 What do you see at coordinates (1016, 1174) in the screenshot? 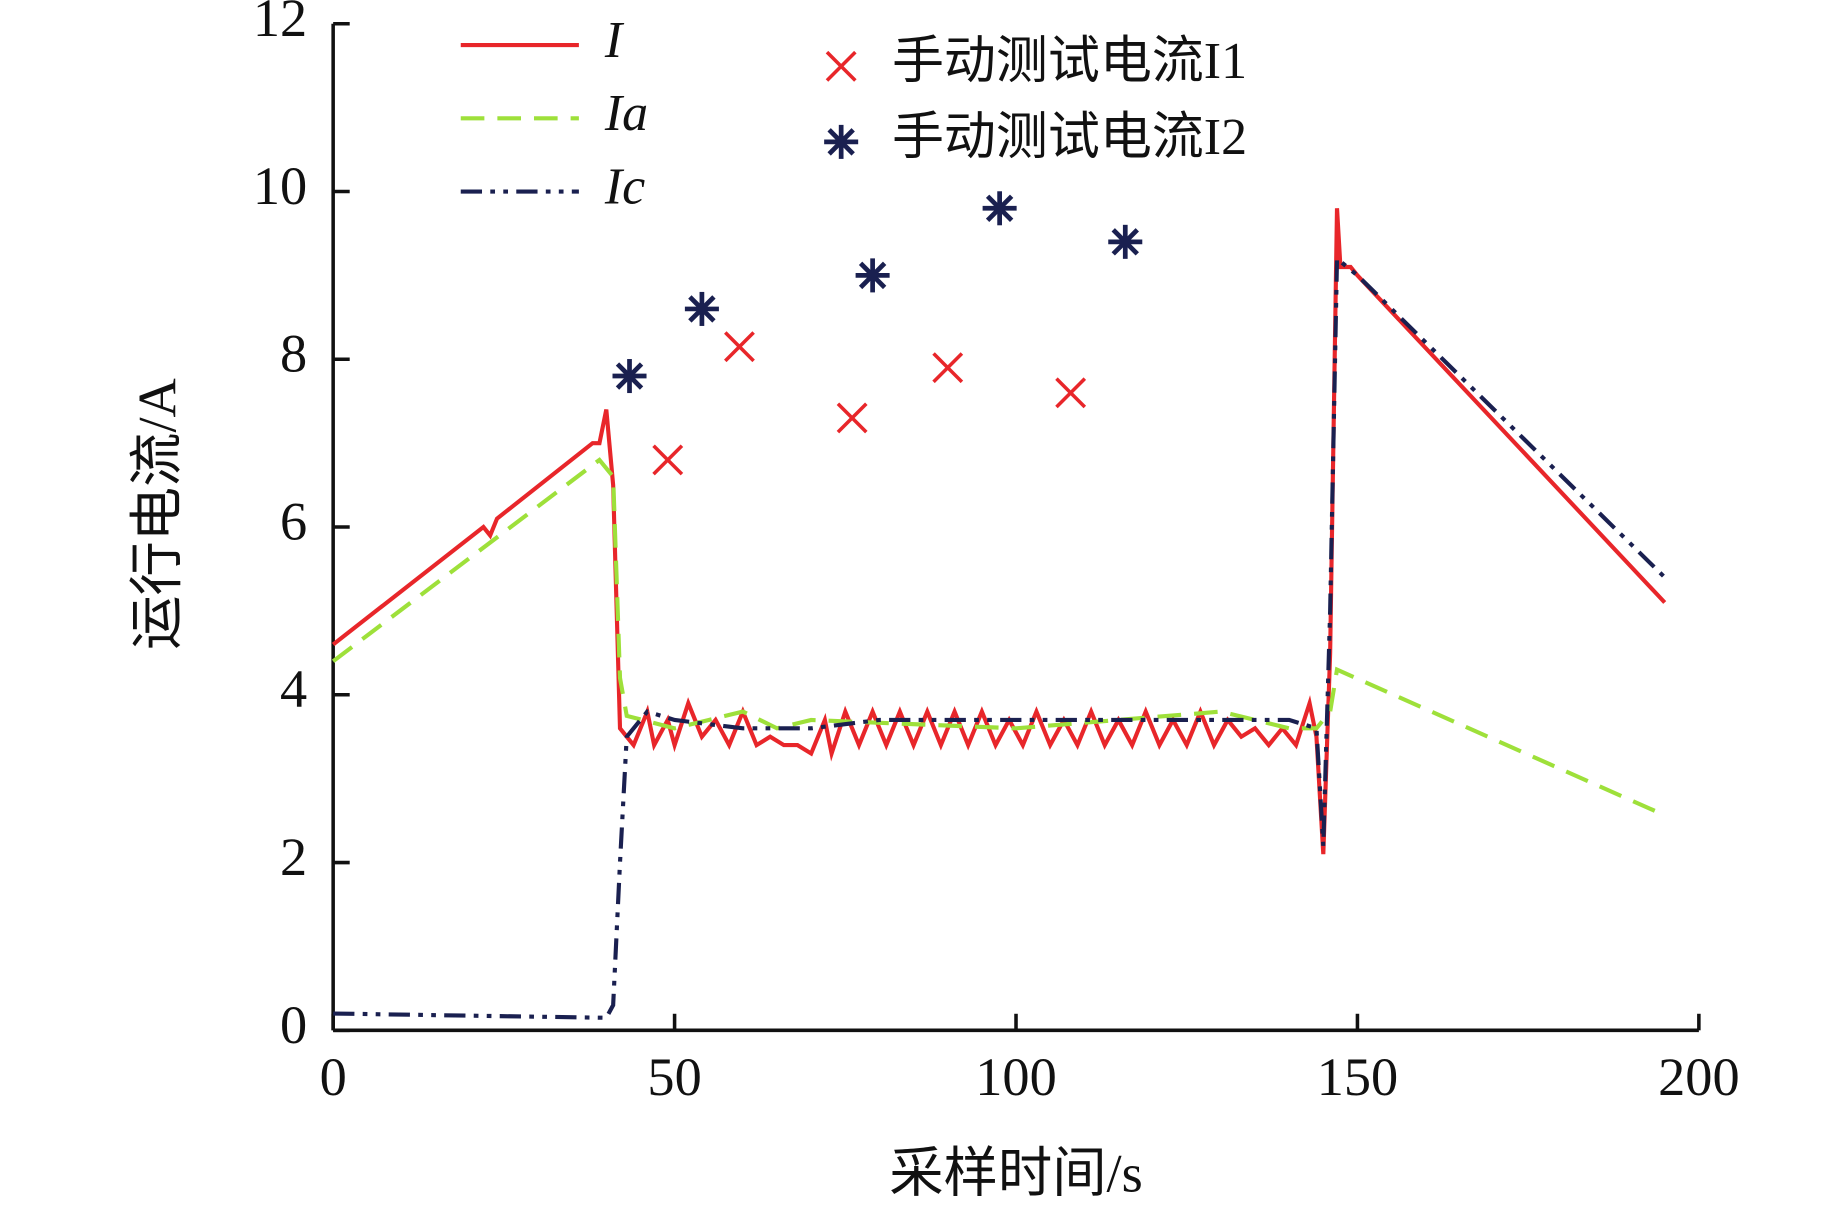
I see `x-axis-label: 采样时间/s` at bounding box center [1016, 1174].